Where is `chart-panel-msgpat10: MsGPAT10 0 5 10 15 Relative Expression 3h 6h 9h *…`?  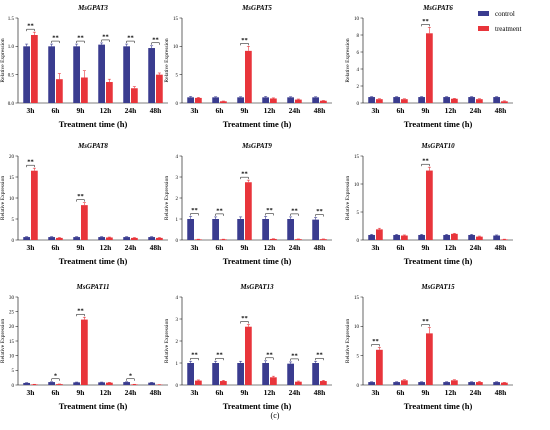 chart-panel-msgpat10: MsGPAT10 0 5 10 15 Relative Expression 3h 6h 9h *… is located at coordinates (429, 204).